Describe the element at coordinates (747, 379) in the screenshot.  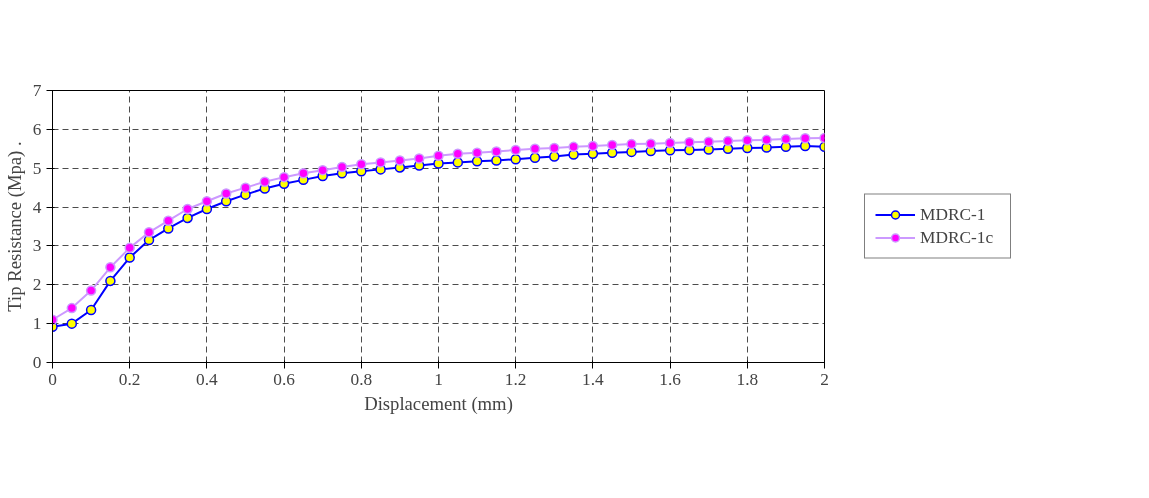
I see `x-tick-label: 1.8` at that location.